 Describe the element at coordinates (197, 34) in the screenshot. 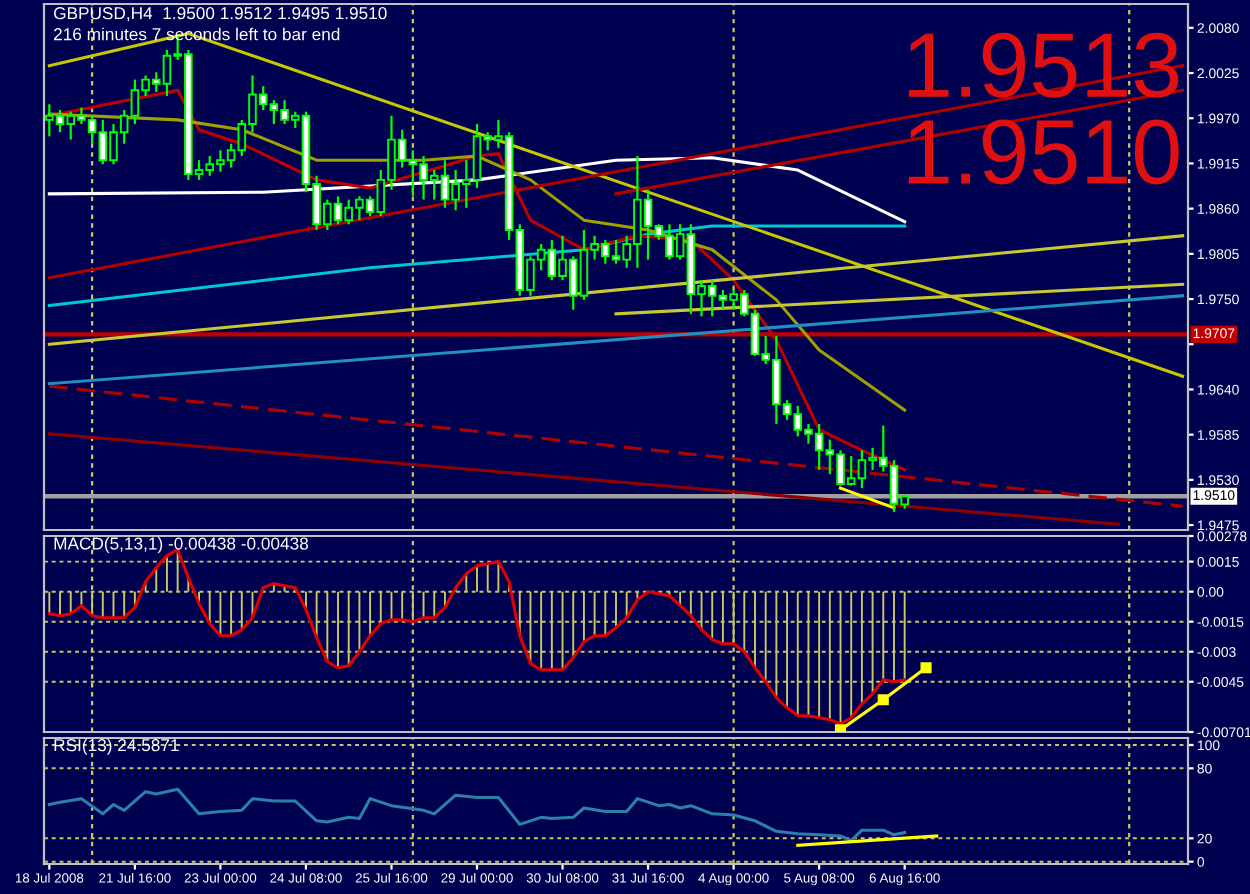

I see `text: 216 minutes 7 seconds left to bar end` at that location.